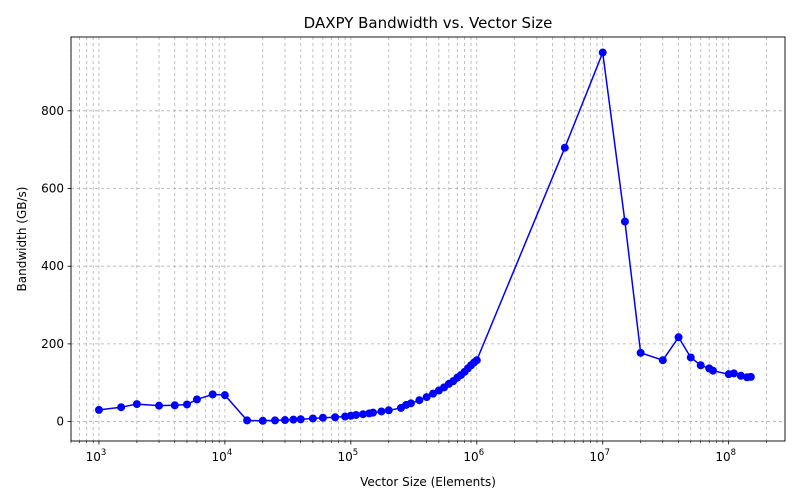  I want to click on x-tick-label: 10⁴, so click(222, 456).